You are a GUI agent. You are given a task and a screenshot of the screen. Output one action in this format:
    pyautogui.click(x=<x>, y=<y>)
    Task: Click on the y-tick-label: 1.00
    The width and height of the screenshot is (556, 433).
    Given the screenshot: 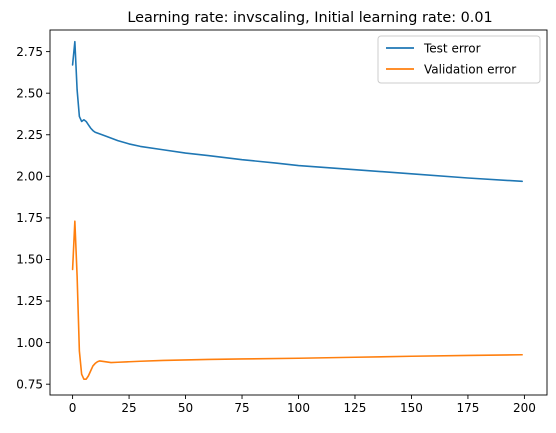 What is the action you would take?
    pyautogui.click(x=29, y=343)
    